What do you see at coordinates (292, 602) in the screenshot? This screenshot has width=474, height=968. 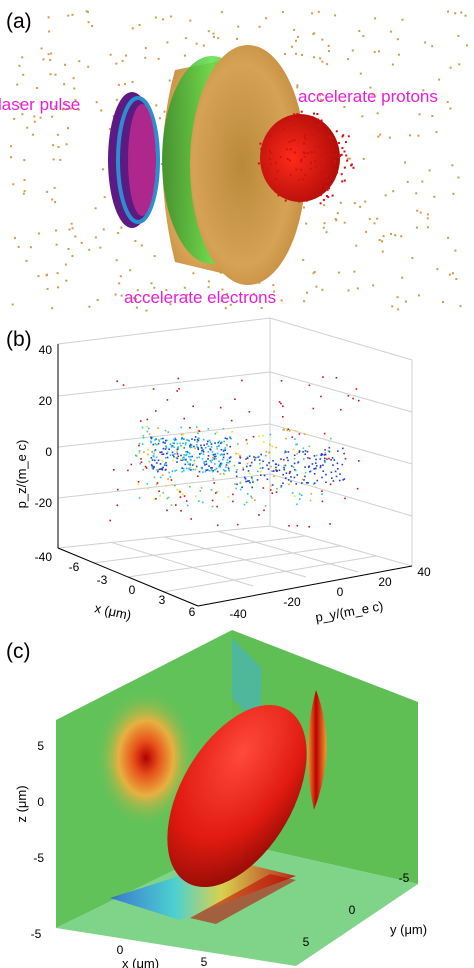 I see `y-tick-neg20: -20` at bounding box center [292, 602].